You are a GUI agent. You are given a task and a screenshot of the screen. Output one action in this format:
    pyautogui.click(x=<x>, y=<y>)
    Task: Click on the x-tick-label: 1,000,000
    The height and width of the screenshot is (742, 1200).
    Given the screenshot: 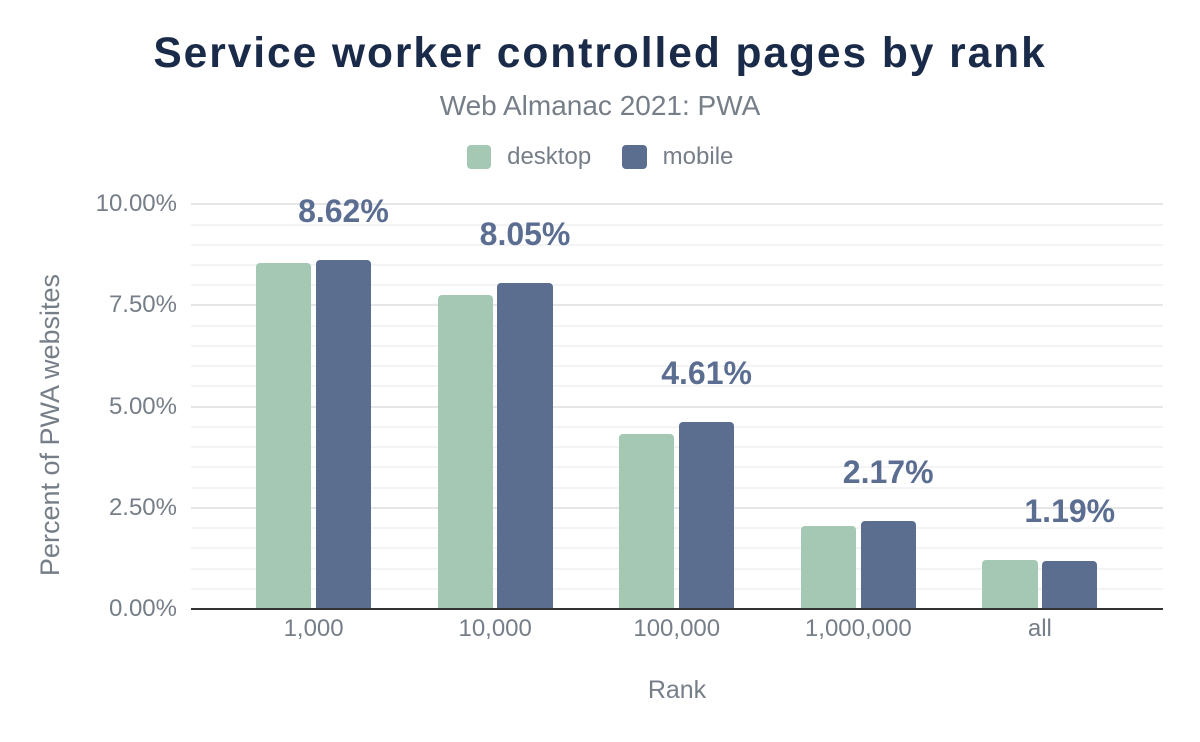 What is the action you would take?
    pyautogui.click(x=858, y=629)
    